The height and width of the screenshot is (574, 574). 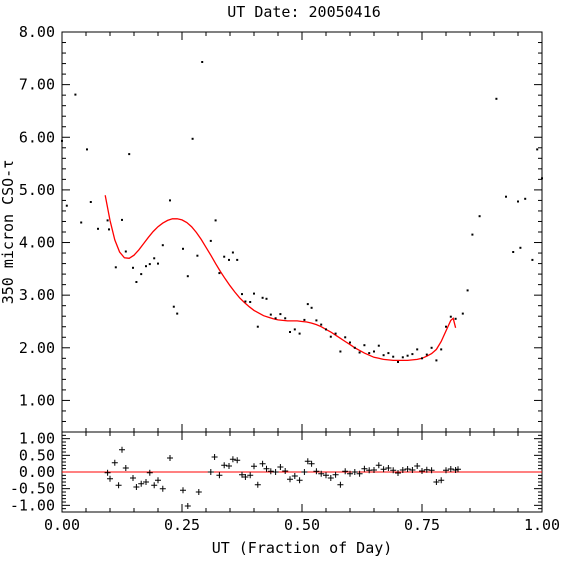 What do you see at coordinates (8, 232) in the screenshot?
I see `main-y-axis-label: 350 micron CSO-τ` at bounding box center [8, 232].